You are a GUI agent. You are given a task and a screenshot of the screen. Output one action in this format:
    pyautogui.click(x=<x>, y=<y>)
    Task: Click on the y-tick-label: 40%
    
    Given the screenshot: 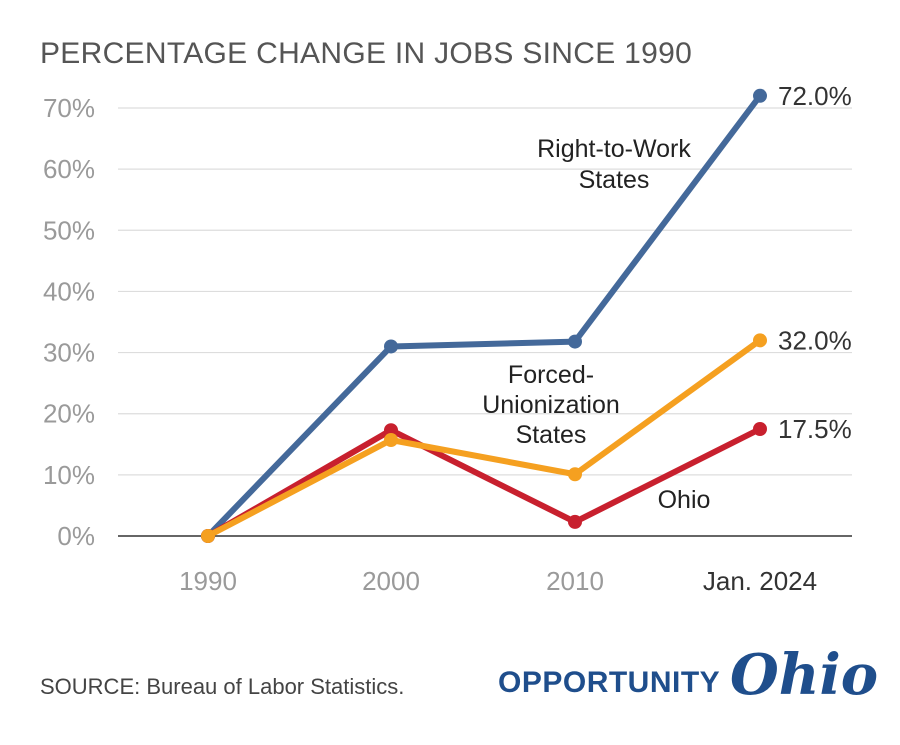 What is the action you would take?
    pyautogui.click(x=69, y=291)
    